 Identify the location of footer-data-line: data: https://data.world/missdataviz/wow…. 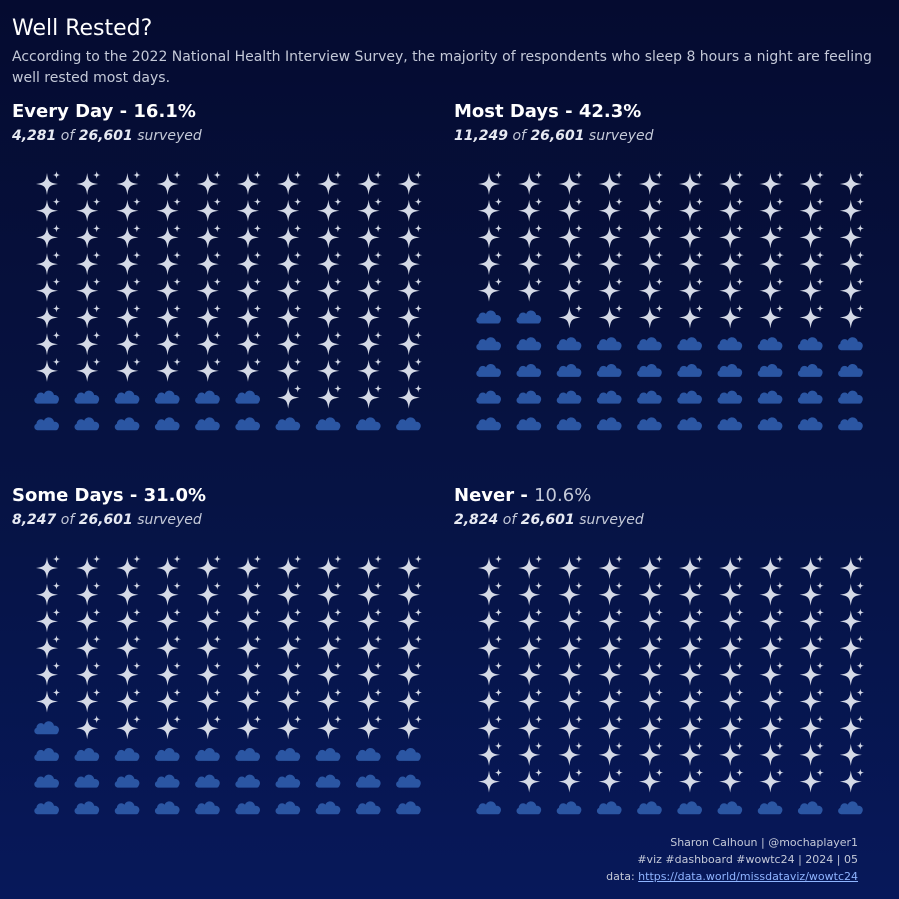
(732, 876).